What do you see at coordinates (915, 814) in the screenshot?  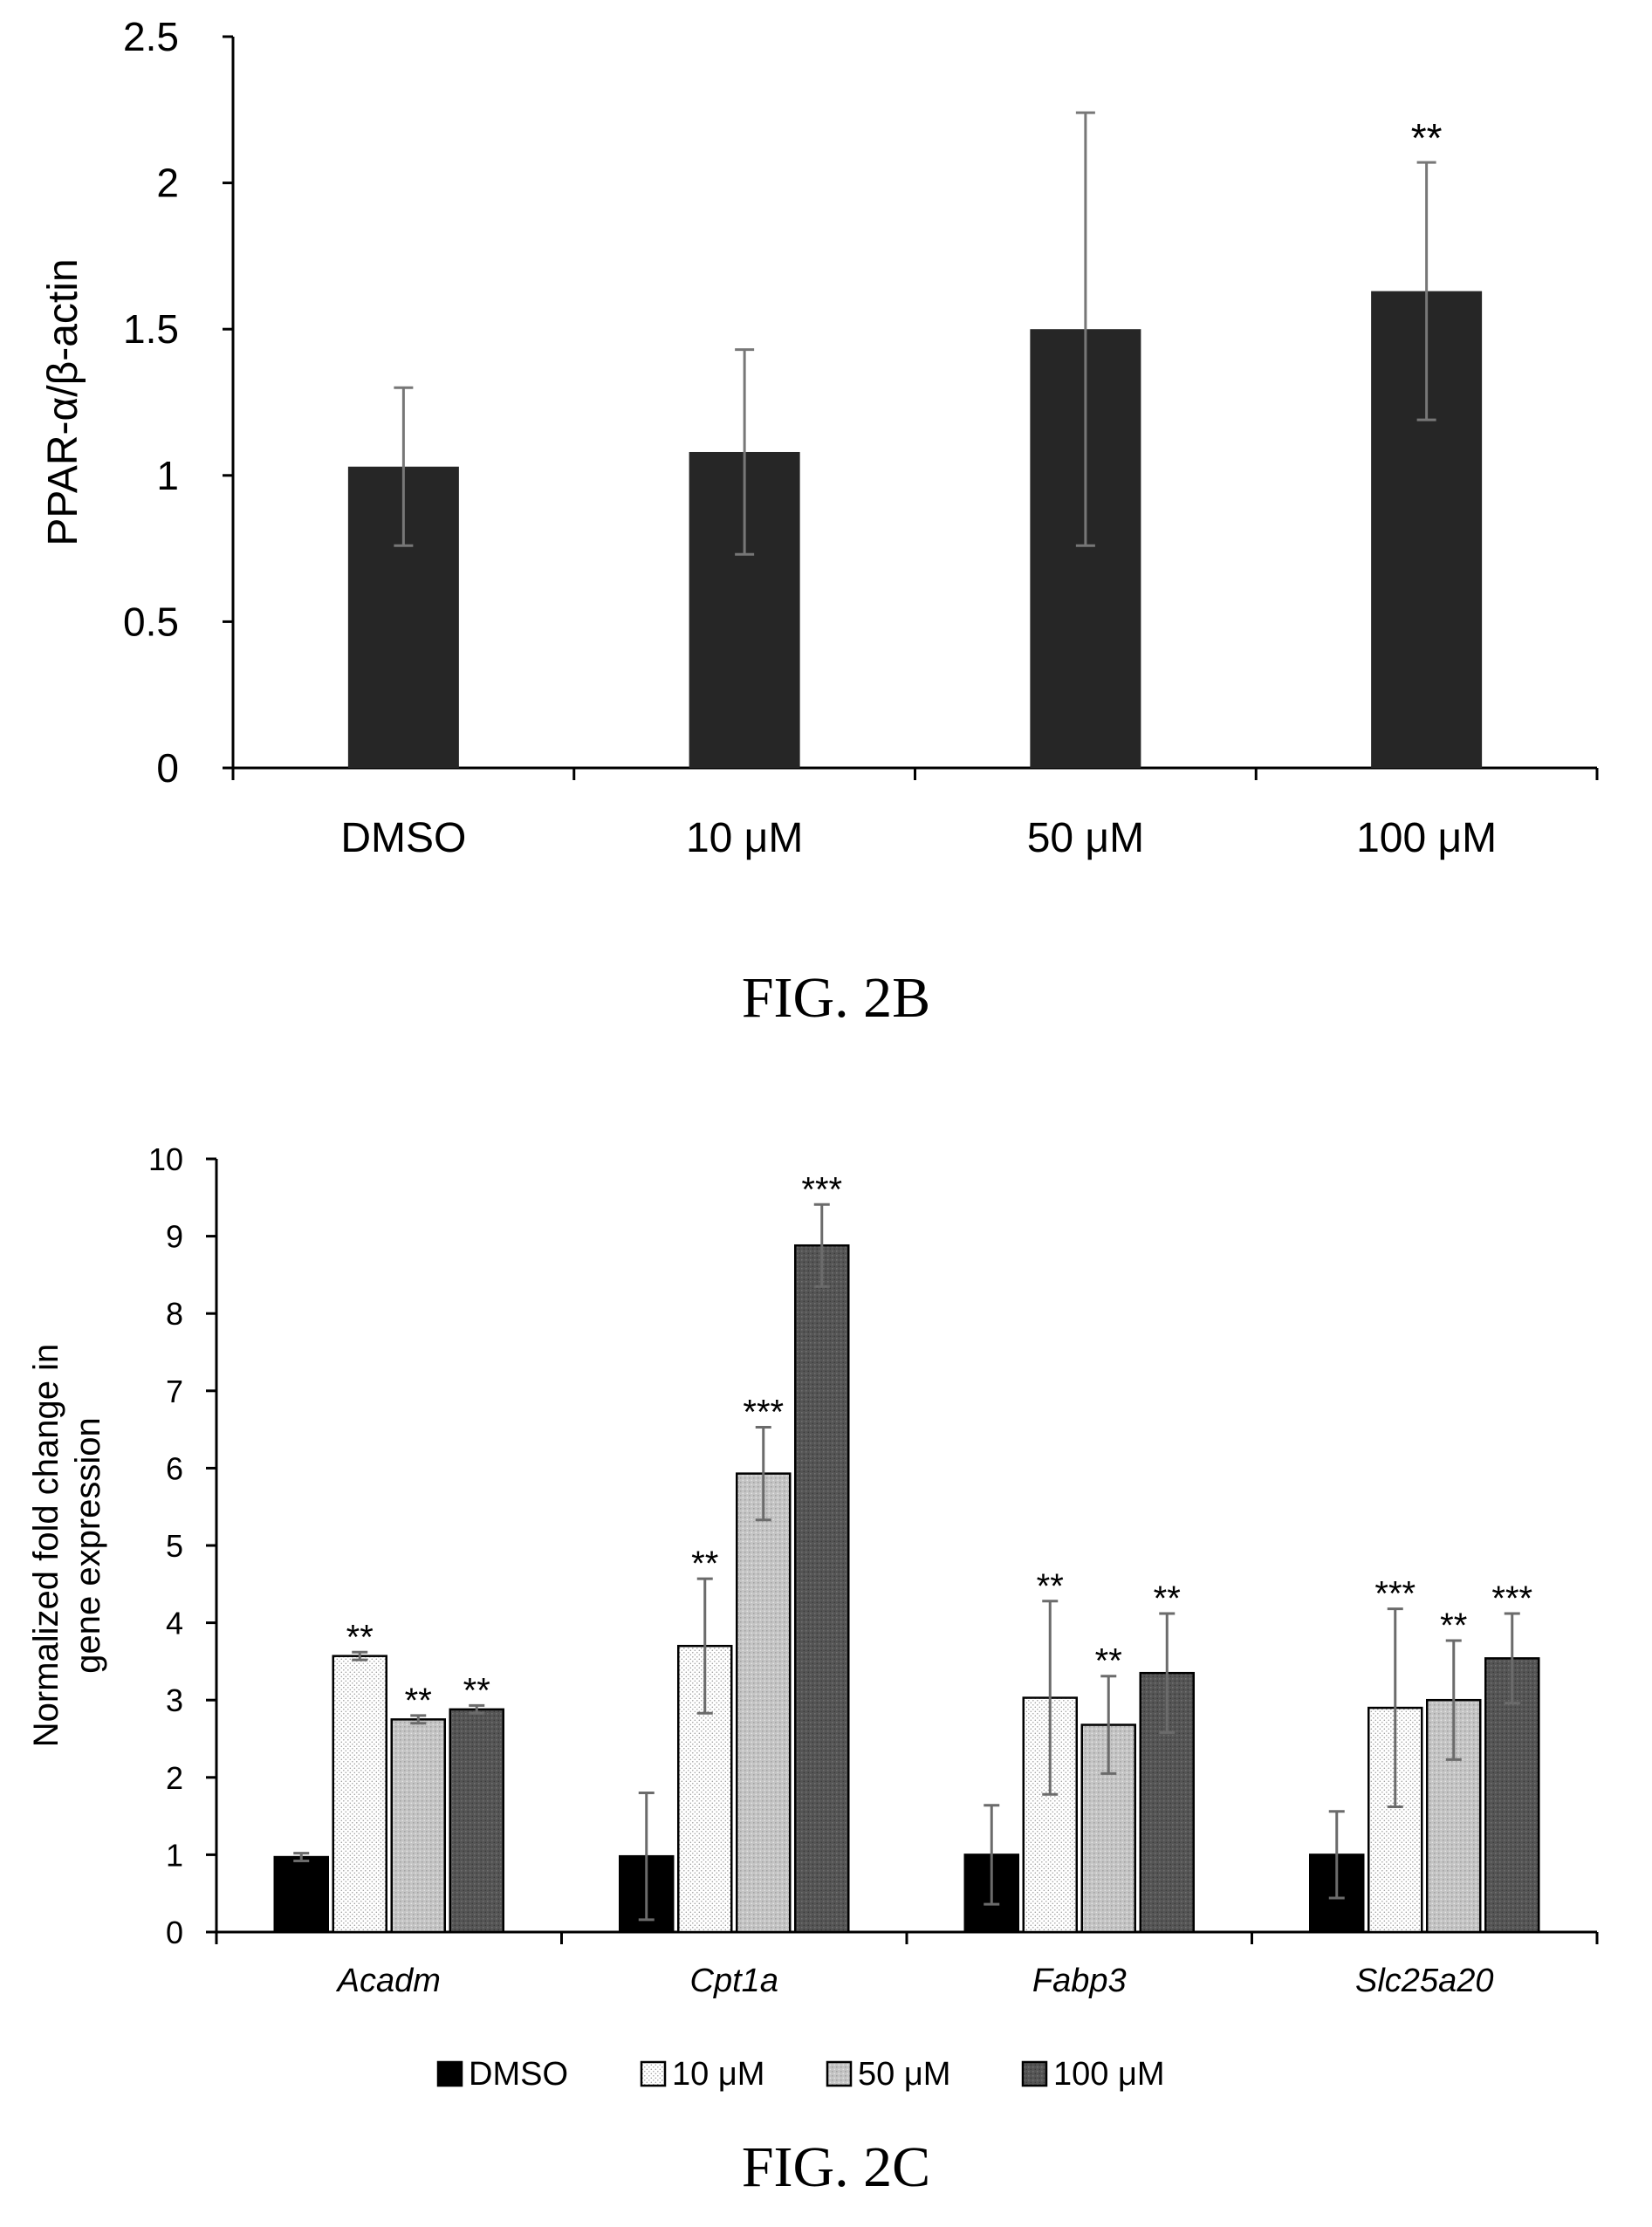 I see `x-ticks: DMSO 10 μM 50 μM 100 μM` at bounding box center [915, 814].